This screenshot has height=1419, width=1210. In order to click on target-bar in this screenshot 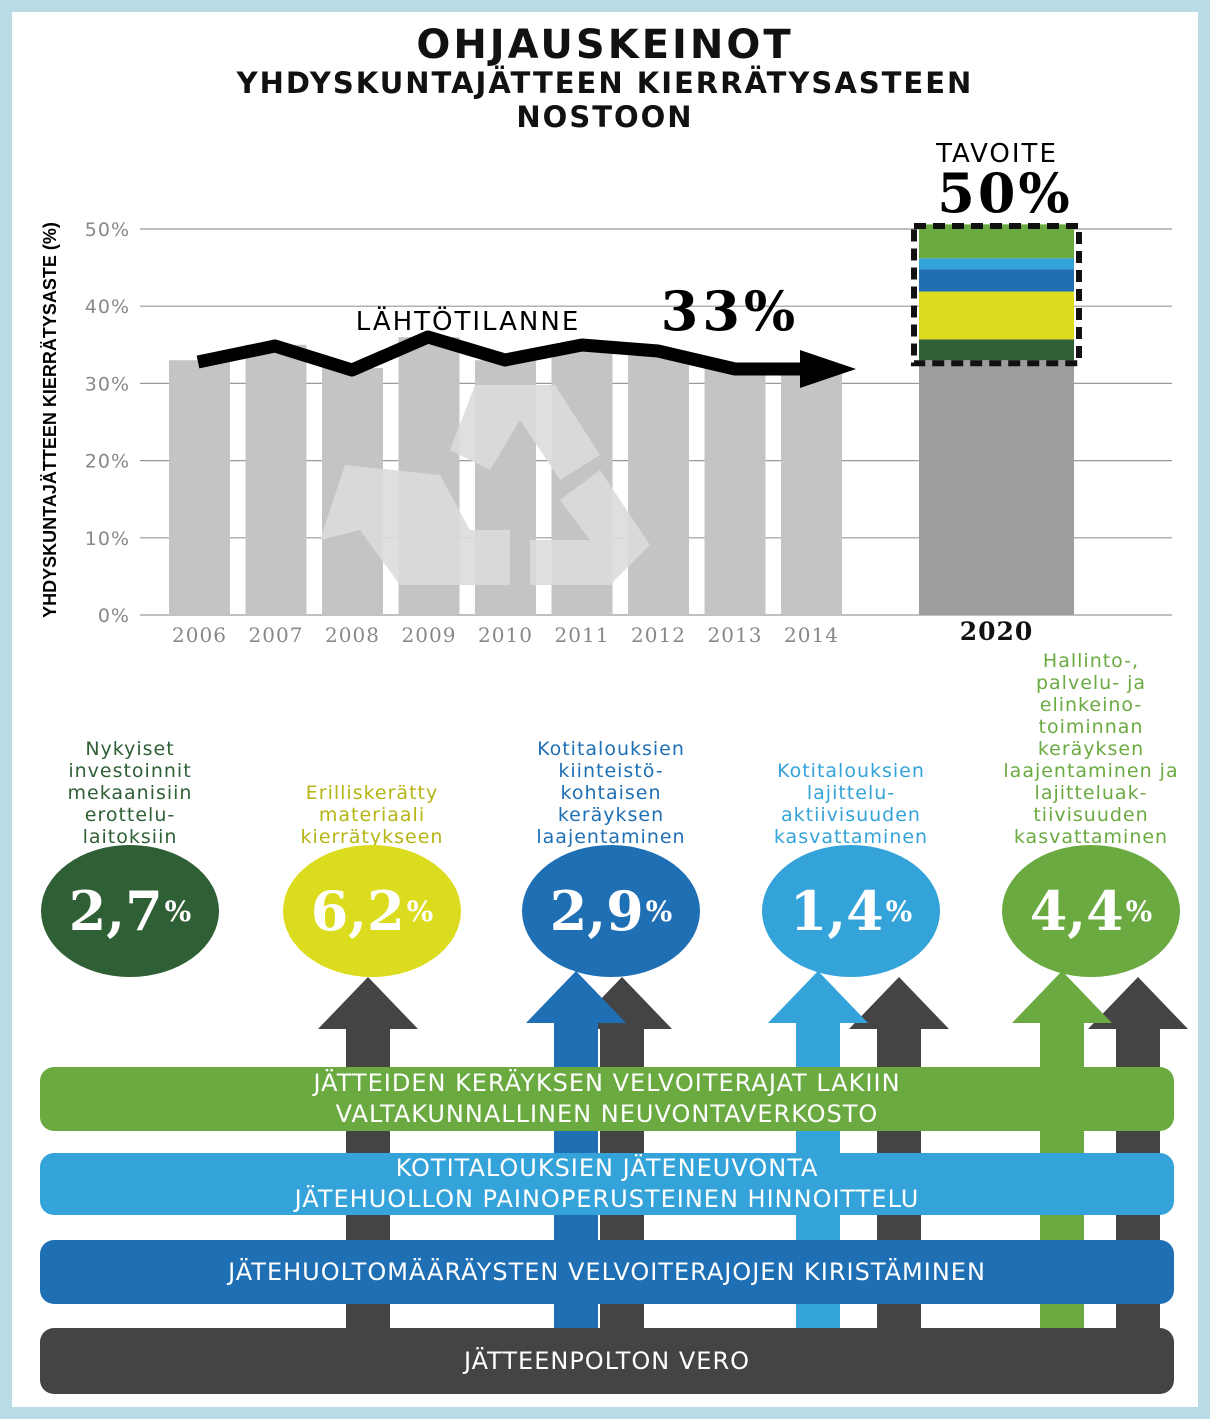, I will do `click(996, 419)`.